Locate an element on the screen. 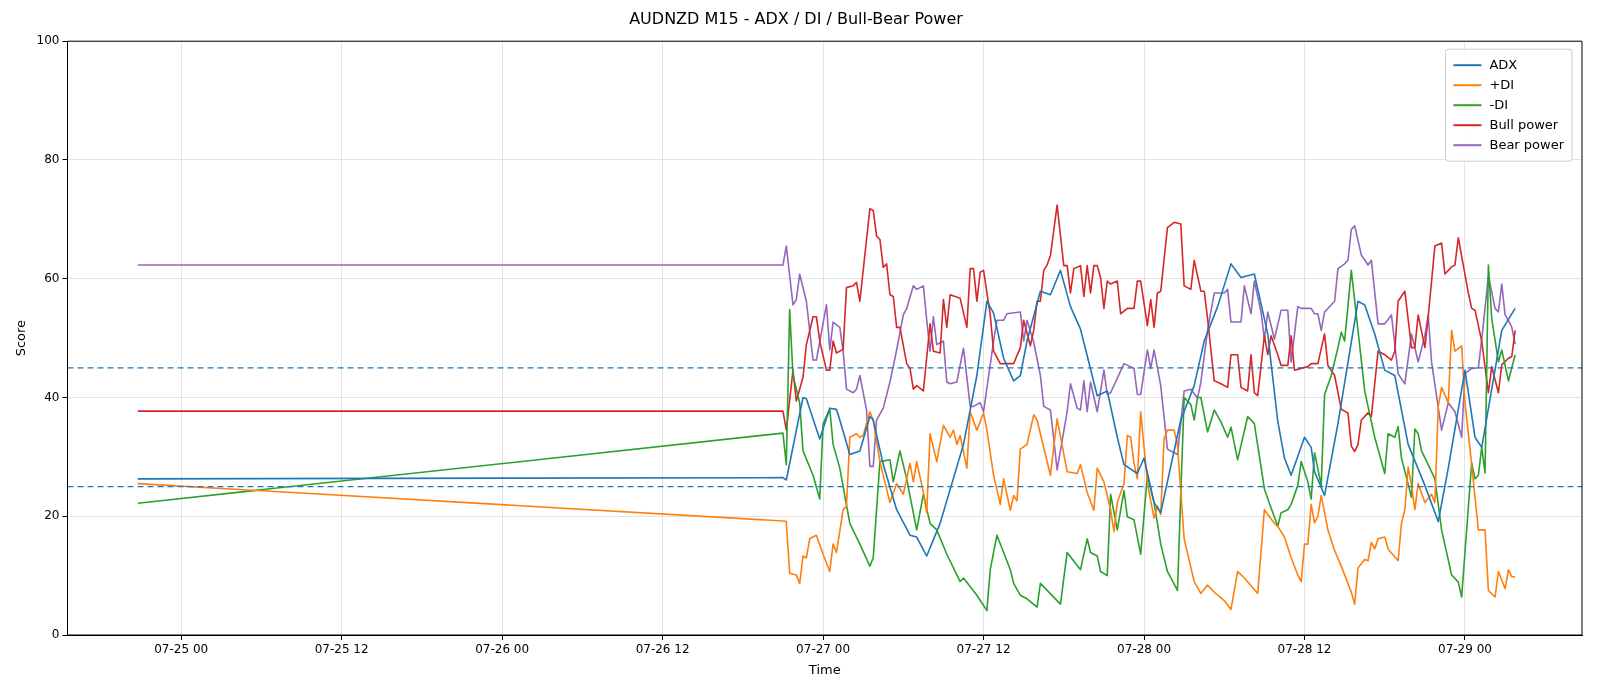 This screenshot has height=686, width=1600. y-tick-label: 60 is located at coordinates (52, 277).